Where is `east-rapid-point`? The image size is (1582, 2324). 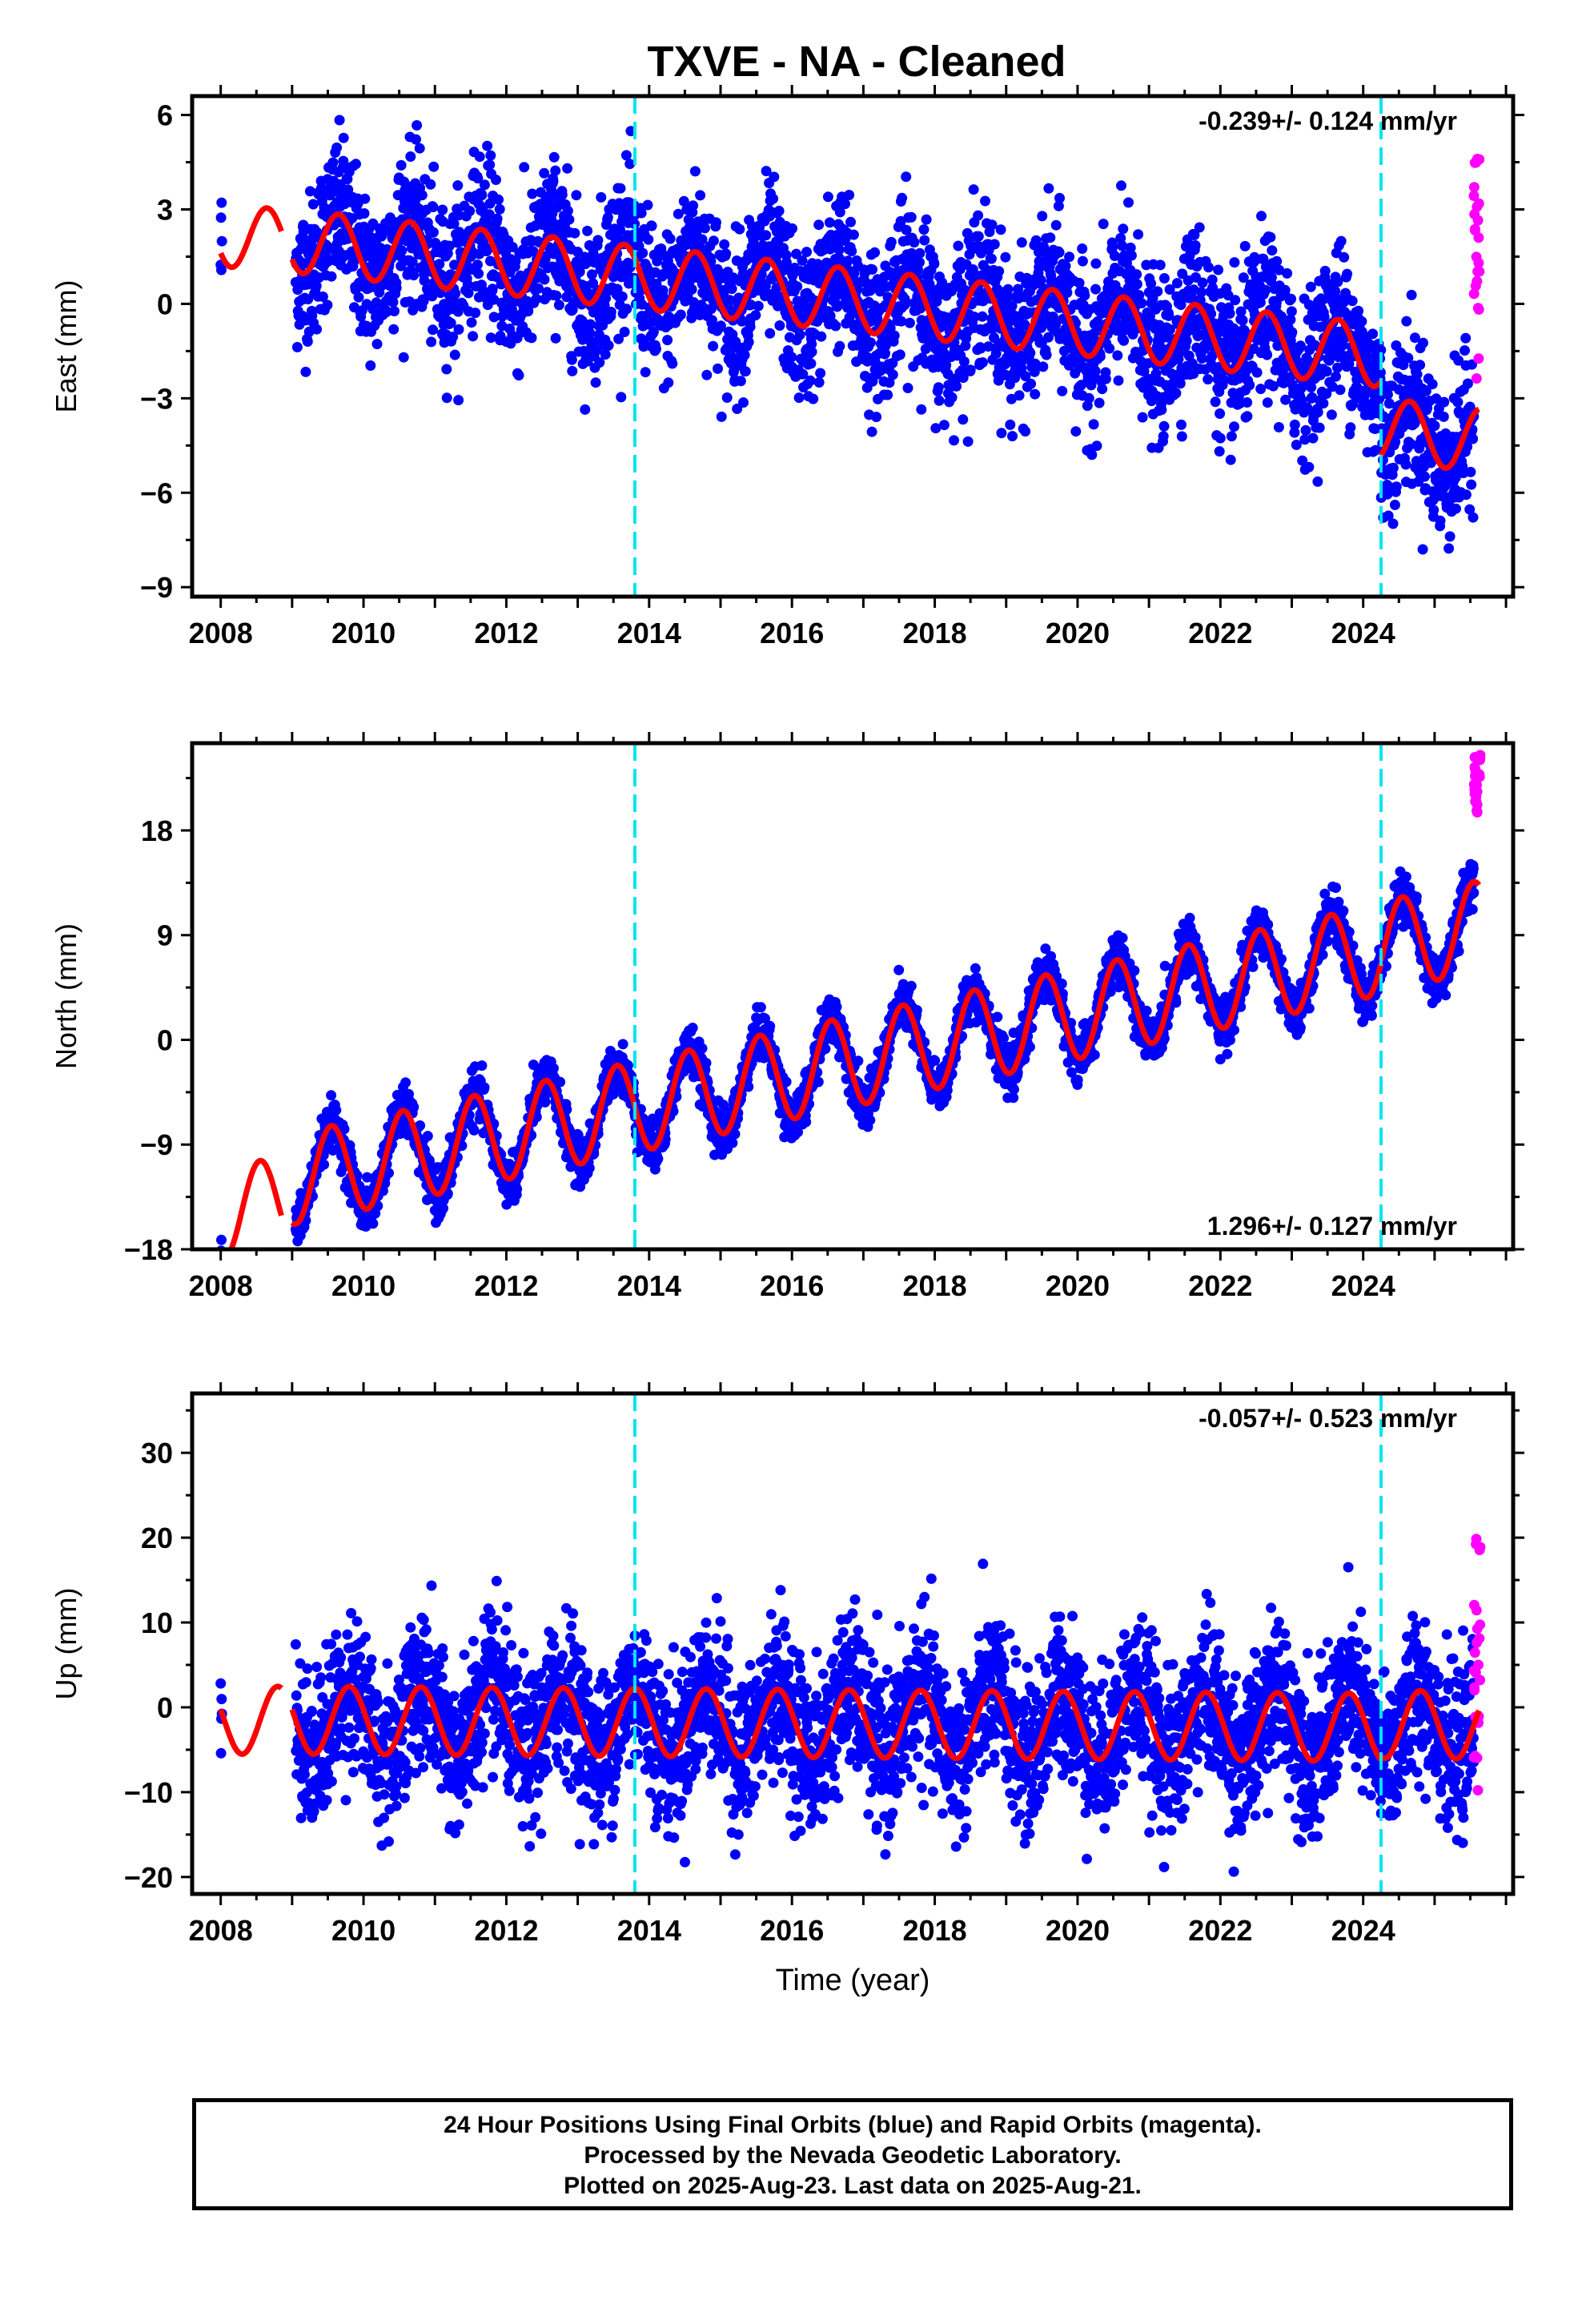 east-rapid-point is located at coordinates (1474, 187).